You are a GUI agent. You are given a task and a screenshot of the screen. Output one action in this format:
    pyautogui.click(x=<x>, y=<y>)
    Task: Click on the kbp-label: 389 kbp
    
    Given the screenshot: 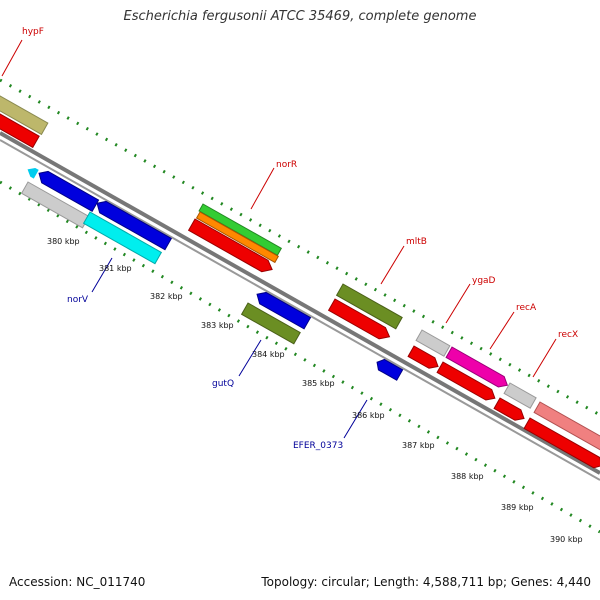 What is the action you would take?
    pyautogui.click(x=517, y=507)
    